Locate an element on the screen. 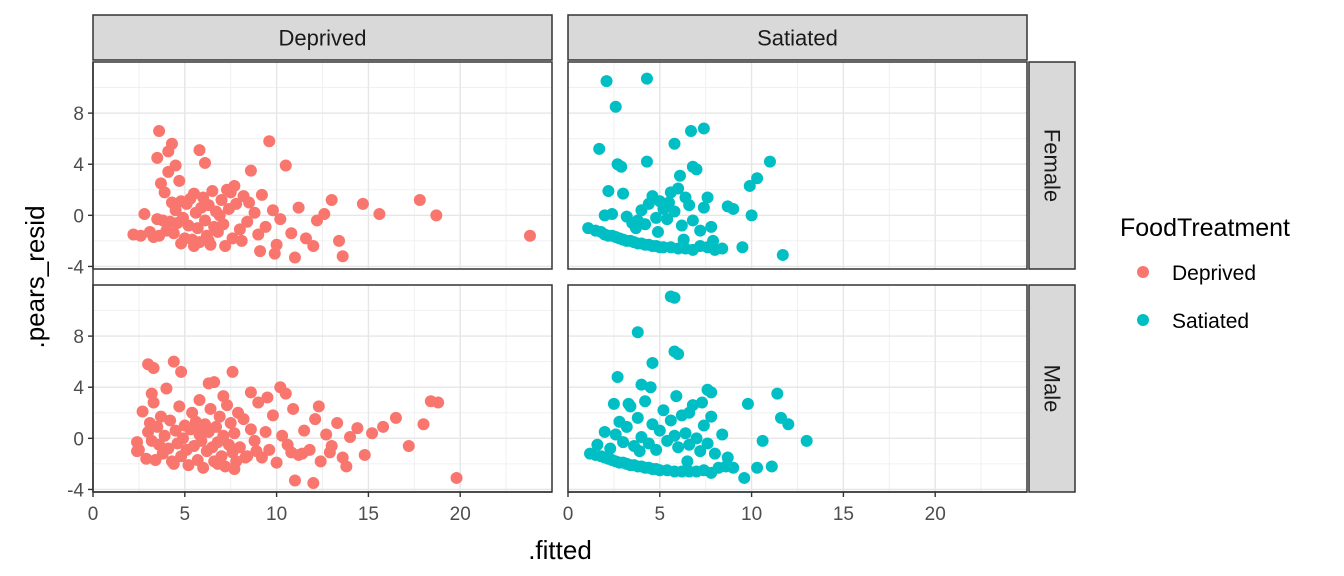 This screenshot has width=1344, height=576. y-tick-label: 8 is located at coordinates (78, 337).